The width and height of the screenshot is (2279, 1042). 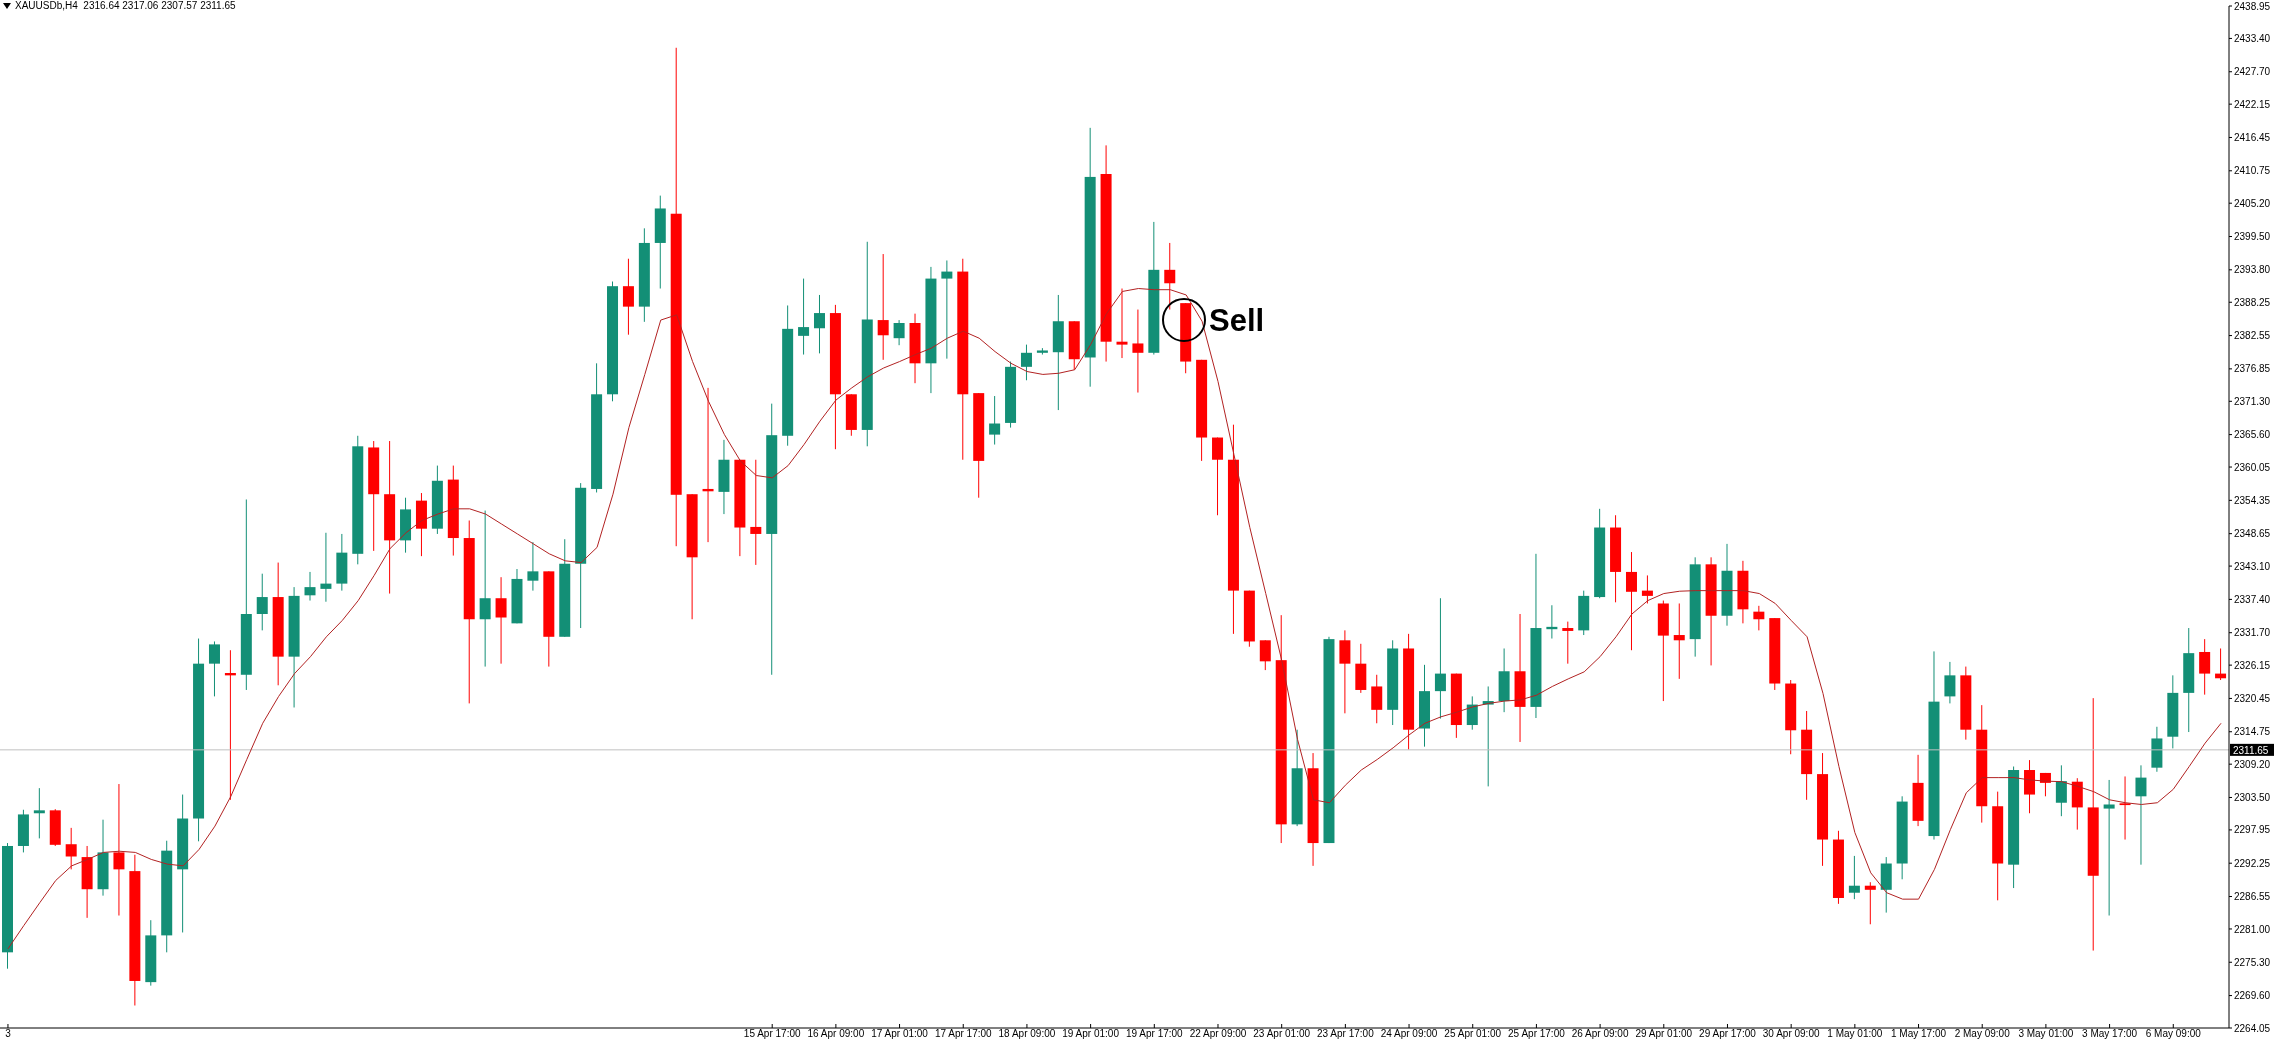 I want to click on y-tick-label: 2360.05, so click(x=2252, y=467).